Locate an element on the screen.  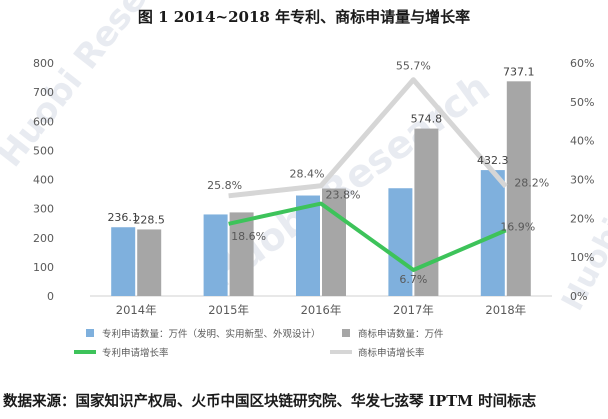
y-left-tick-label: 300 is located at coordinates (43, 209).